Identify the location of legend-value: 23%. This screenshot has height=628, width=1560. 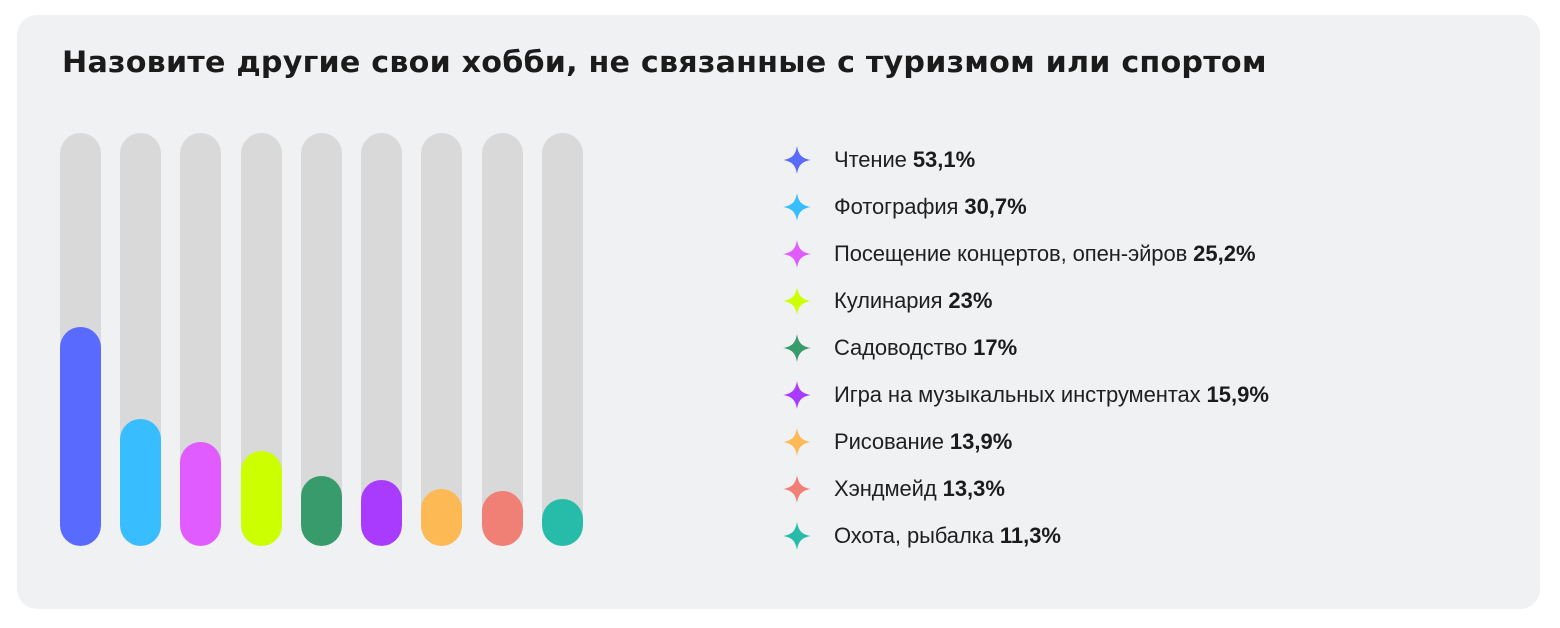
(970, 300).